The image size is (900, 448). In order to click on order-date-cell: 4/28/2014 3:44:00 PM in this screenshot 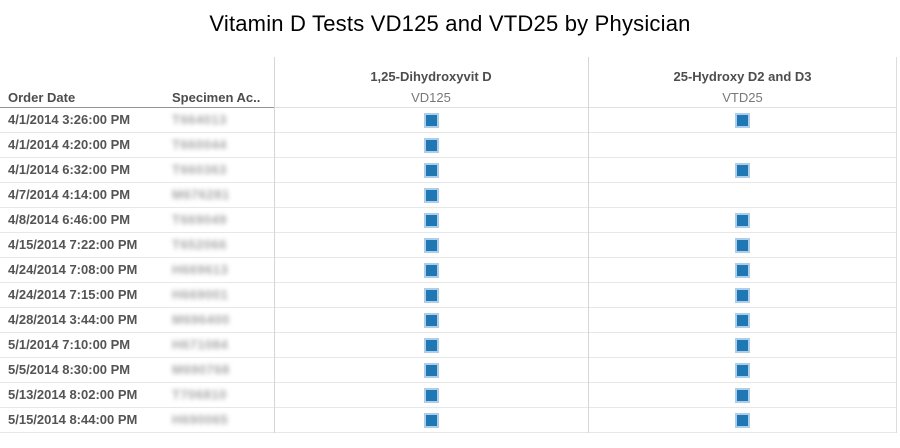, I will do `click(73, 319)`.